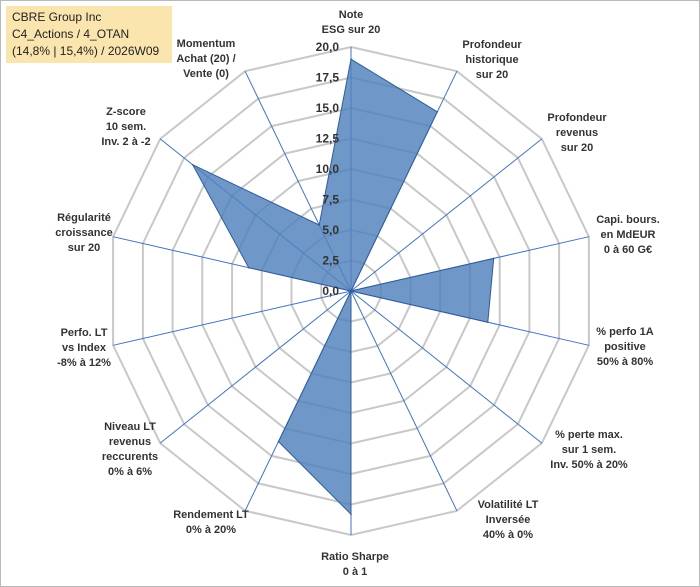  What do you see at coordinates (205, 59) in the screenshot?
I see `category-label: Momentum Achat (20) / Vente (0)` at bounding box center [205, 59].